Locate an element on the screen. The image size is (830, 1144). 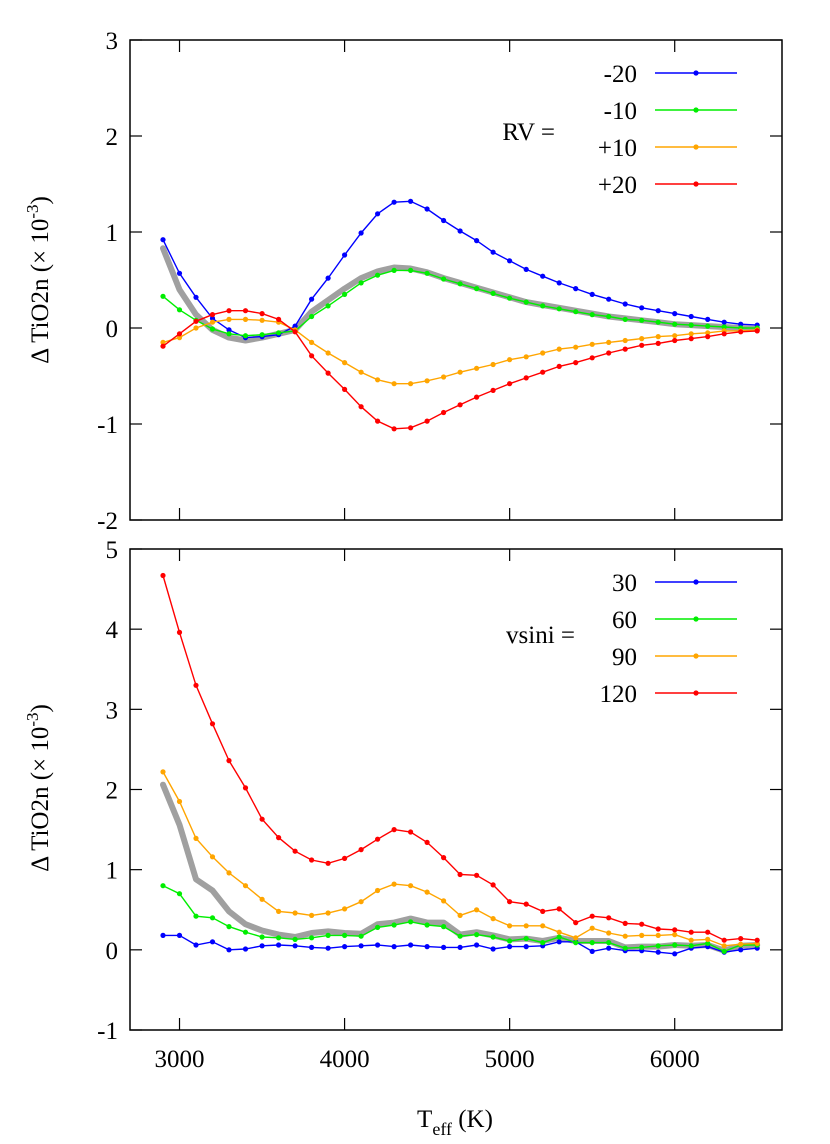
y-axis-label-main: Δ TiO2n (× 10 is located at coordinates (40, 291).